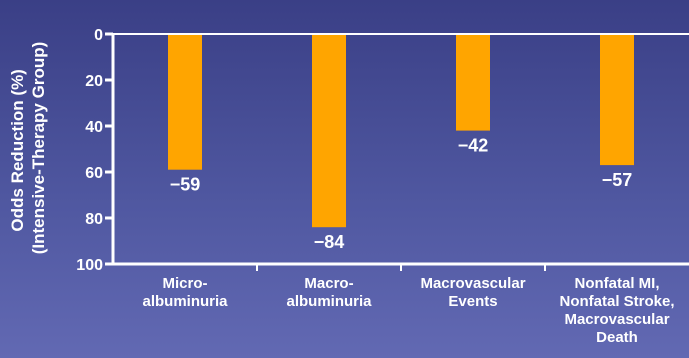  Describe the element at coordinates (94, 173) in the screenshot. I see `y-tick-label-60: 60` at that location.